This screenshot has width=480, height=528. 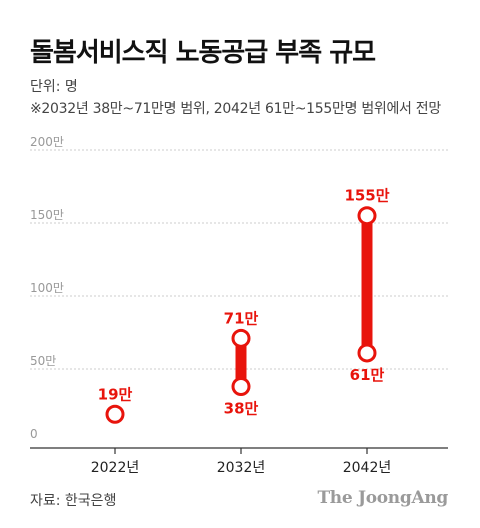 I want to click on x-tick-label: 2022년, so click(x=115, y=468).